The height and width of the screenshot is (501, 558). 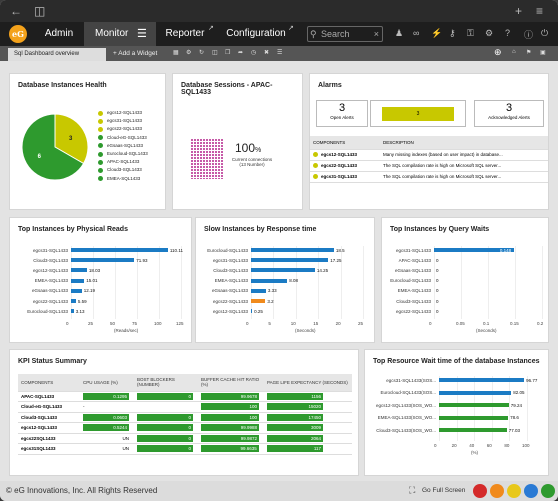 What do you see at coordinates (267, 53) in the screenshot?
I see `delete-icon: ✖` at bounding box center [267, 53].